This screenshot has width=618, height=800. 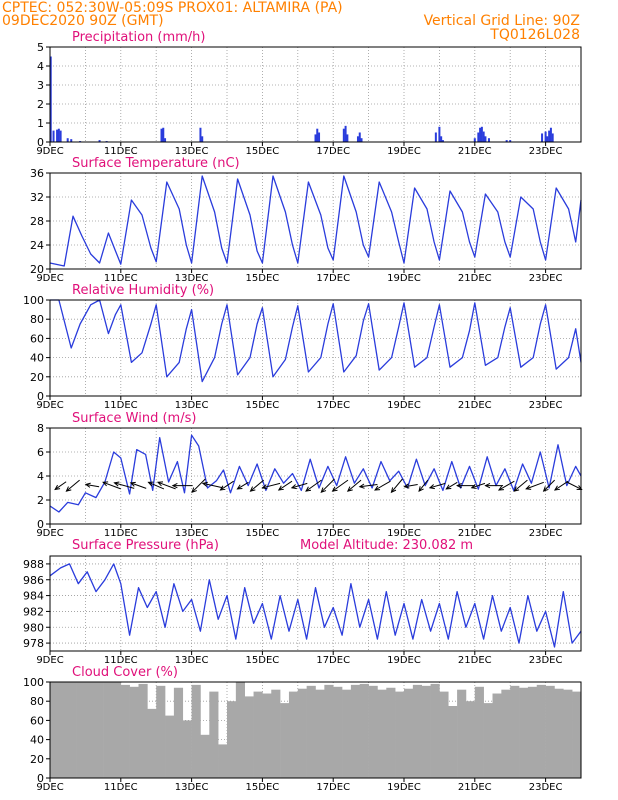 I want to click on series-line-wind, so click(x=315, y=473).